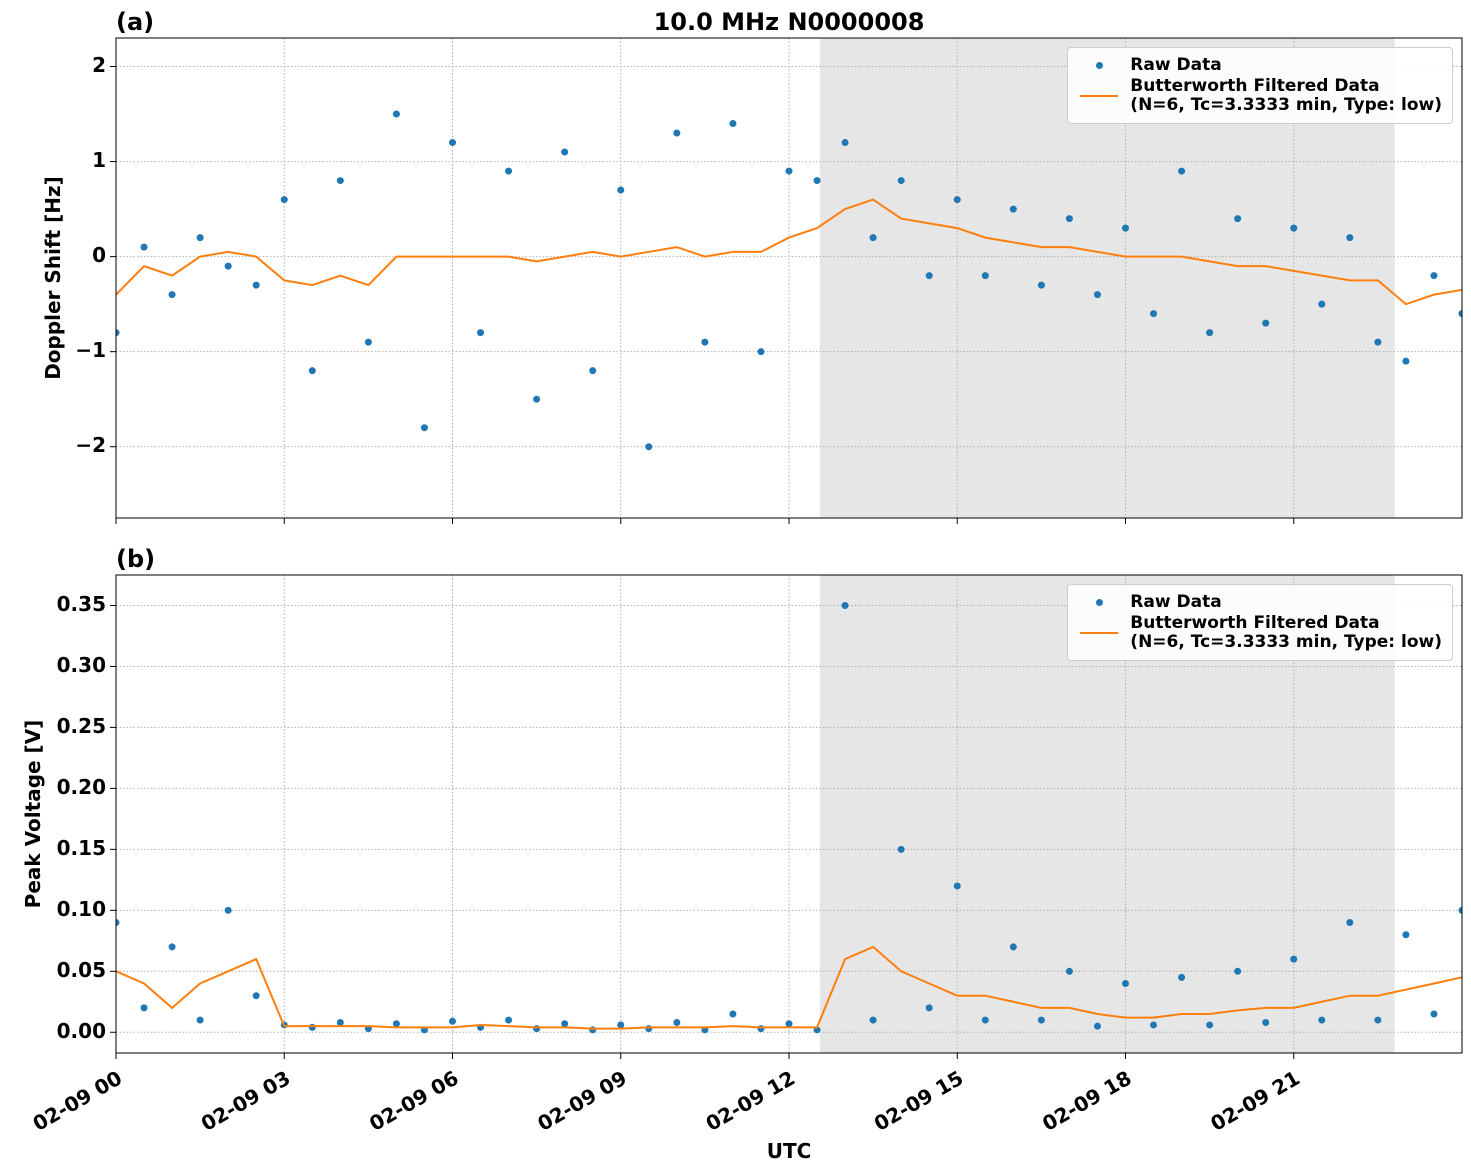 The width and height of the screenshot is (1471, 1172). What do you see at coordinates (33, 814) in the screenshot?
I see `y-axis-label: Peak Voltage [V]` at bounding box center [33, 814].